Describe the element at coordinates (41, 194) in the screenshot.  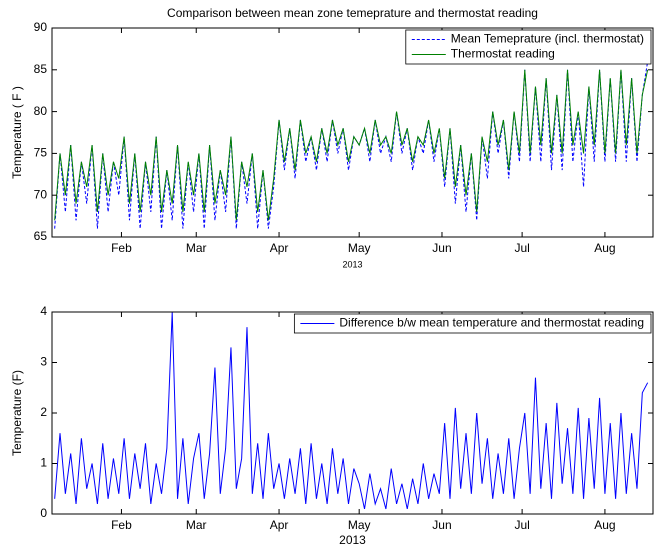
I see `y-tick-label: 70` at that location.